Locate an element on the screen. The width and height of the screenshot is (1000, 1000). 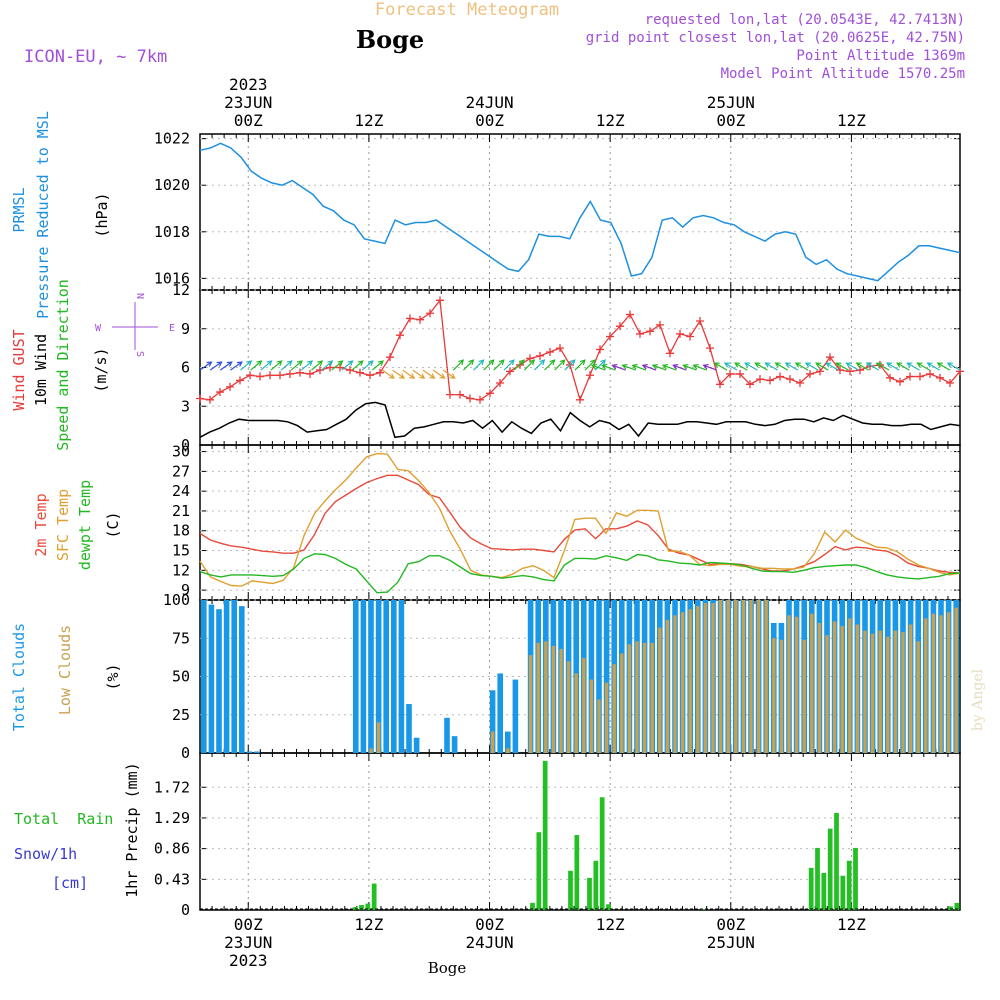
wind-ytick-label: 0 is located at coordinates (185, 445).